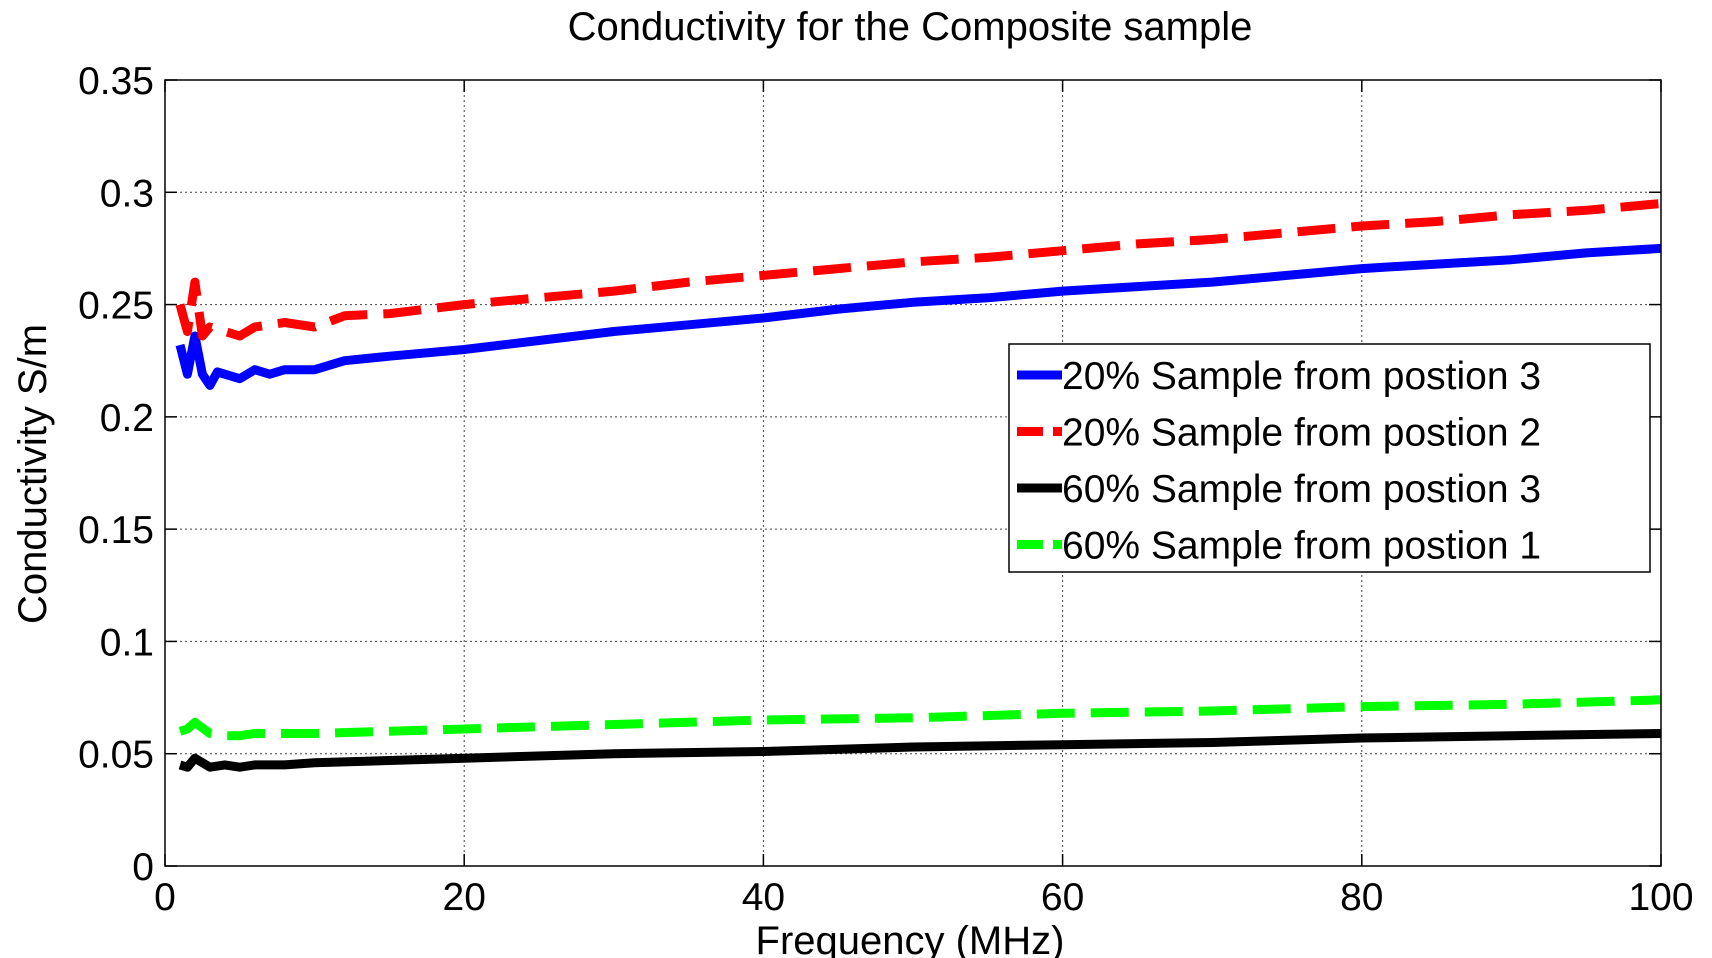 The image size is (1712, 958). What do you see at coordinates (127, 642) in the screenshot?
I see `y-tick-label: 0.1` at bounding box center [127, 642].